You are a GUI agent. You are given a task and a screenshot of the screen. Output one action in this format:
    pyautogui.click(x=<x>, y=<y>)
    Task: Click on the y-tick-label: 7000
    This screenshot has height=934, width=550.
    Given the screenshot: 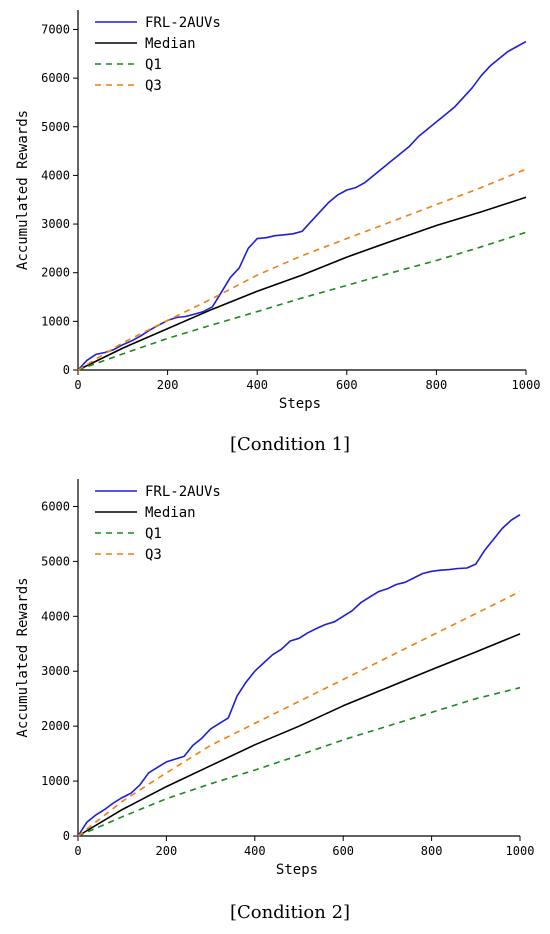 What is the action you would take?
    pyautogui.click(x=55, y=29)
    